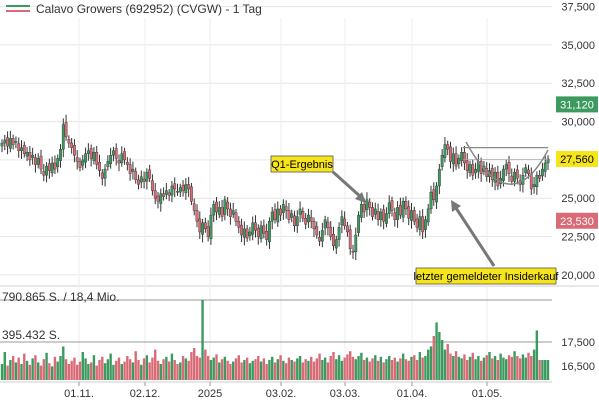 This screenshot has width=599, height=400. I want to click on x-tick-label: 01.04., so click(412, 394).